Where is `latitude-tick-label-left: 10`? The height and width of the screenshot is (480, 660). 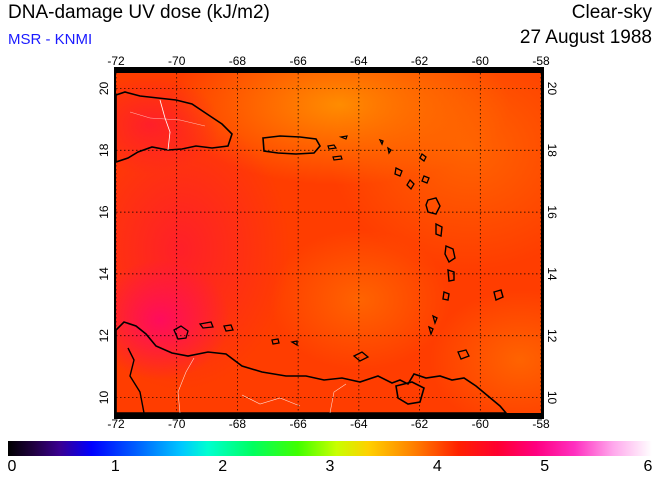
latitude-tick-label-left: 10 is located at coordinates (104, 398).